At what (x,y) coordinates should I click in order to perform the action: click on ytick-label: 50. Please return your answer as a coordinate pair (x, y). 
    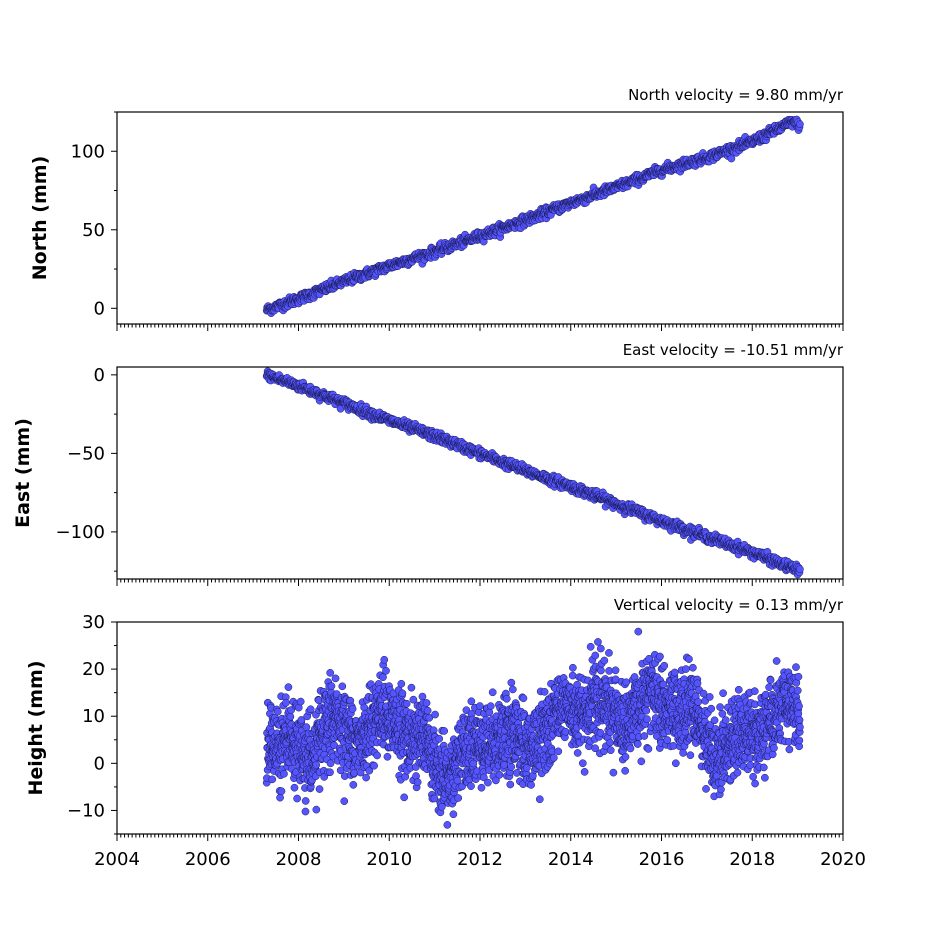
    Looking at the image, I should click on (93, 230).